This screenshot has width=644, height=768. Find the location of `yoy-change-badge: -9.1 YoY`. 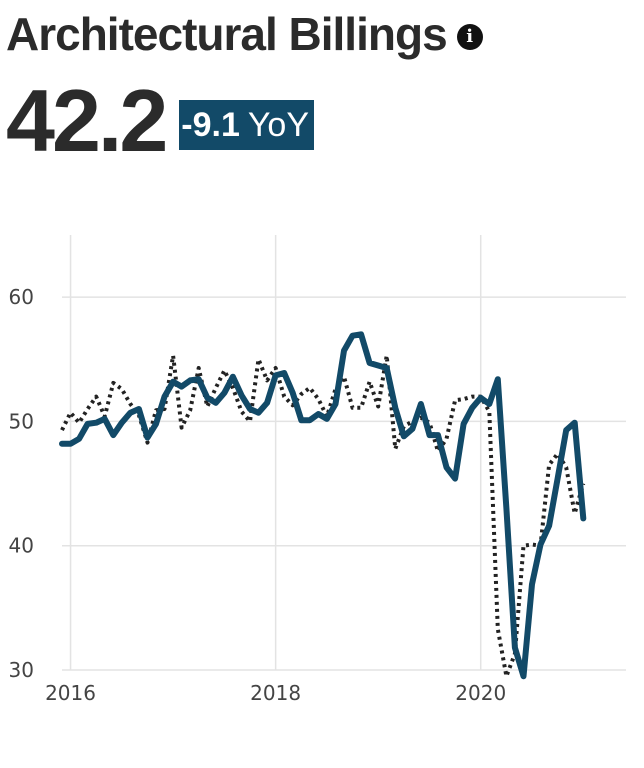

yoy-change-badge: -9.1 YoY is located at coordinates (247, 125).